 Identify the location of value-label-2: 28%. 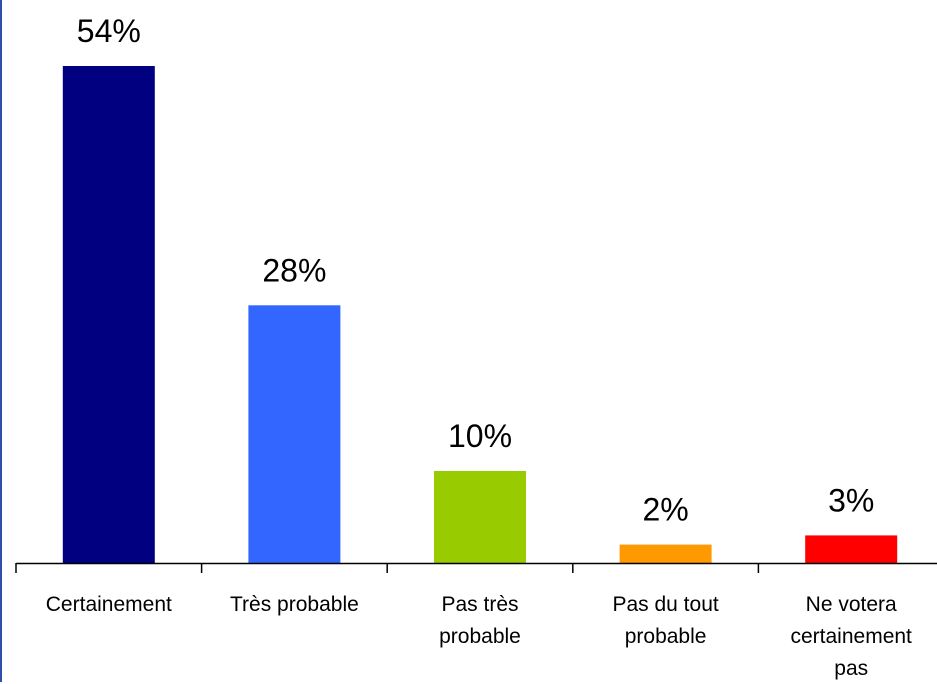
(294, 270).